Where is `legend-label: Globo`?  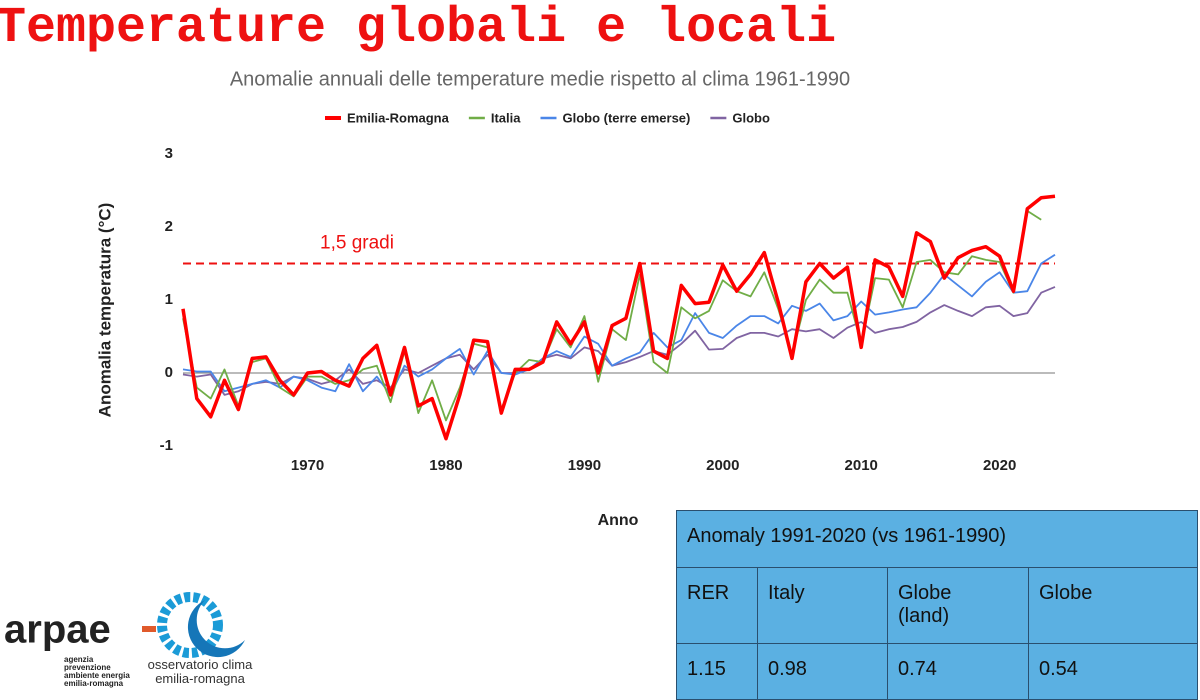 legend-label: Globo is located at coordinates (751, 117).